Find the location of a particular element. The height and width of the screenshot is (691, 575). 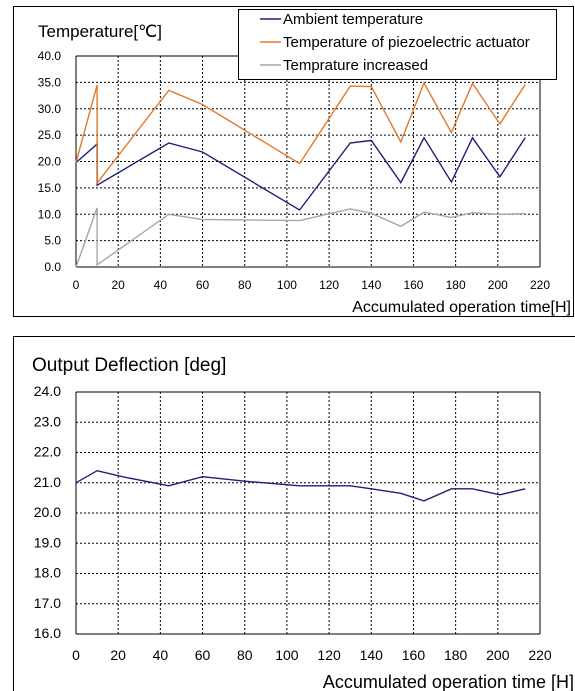

y-tick-label: 5.0 is located at coordinates (52, 241).